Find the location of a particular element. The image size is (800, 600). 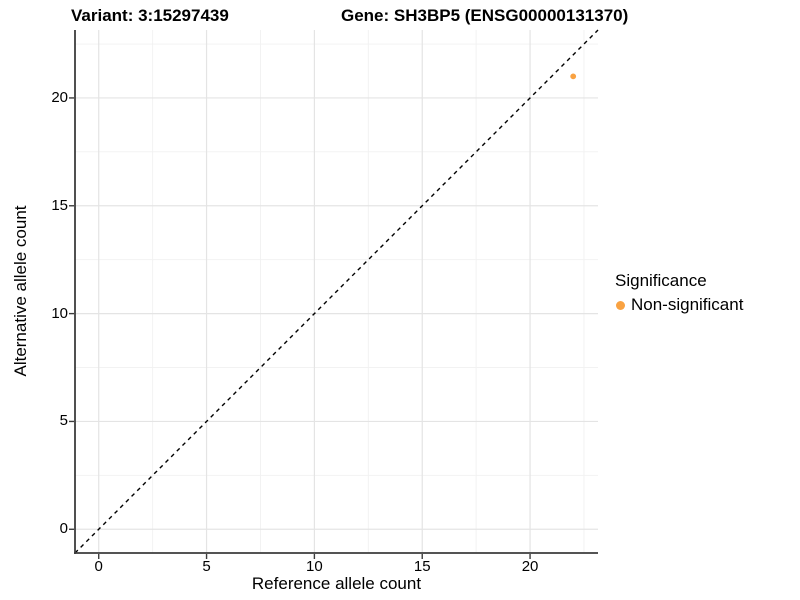

legend-entry-non-significant: Non-significant is located at coordinates (678, 305).